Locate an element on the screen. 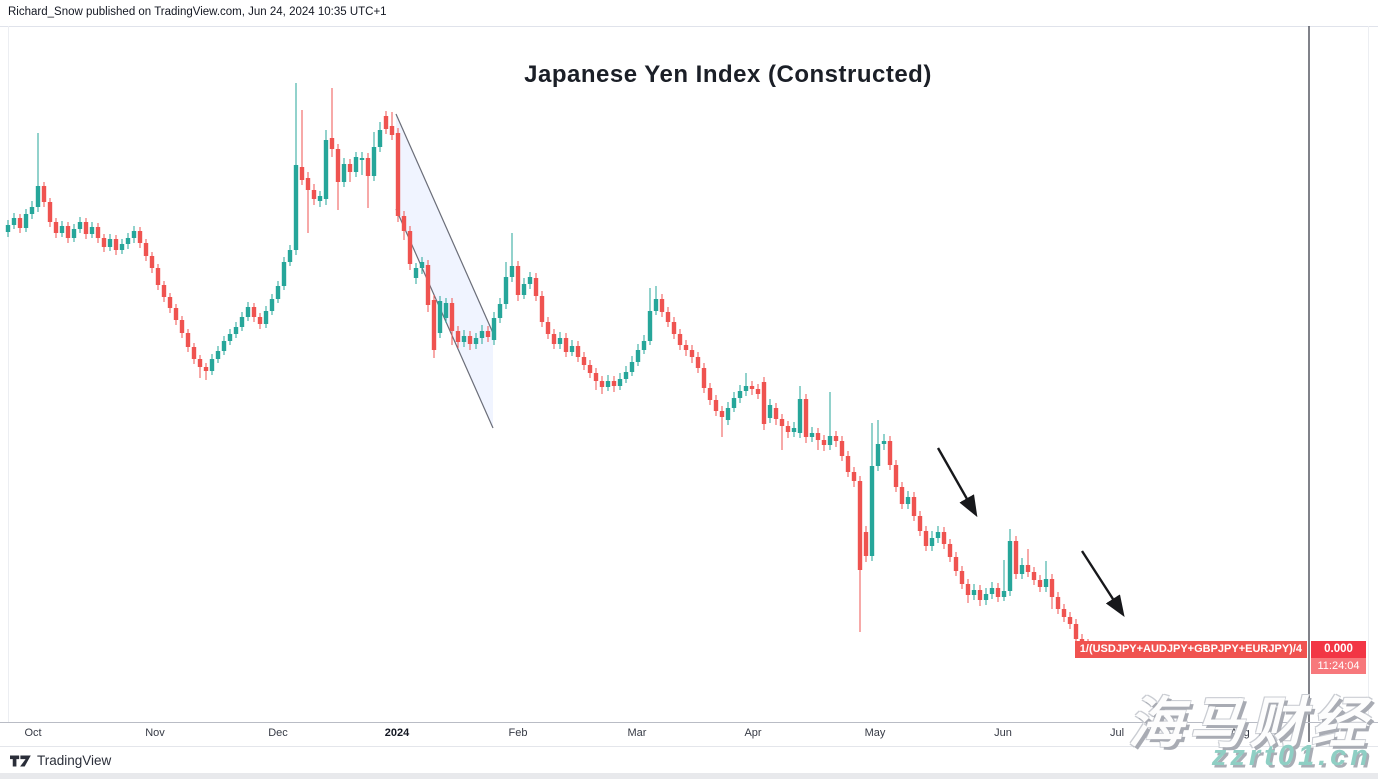 The height and width of the screenshot is (779, 1378). x-axis-label: Nov is located at coordinates (155, 733).